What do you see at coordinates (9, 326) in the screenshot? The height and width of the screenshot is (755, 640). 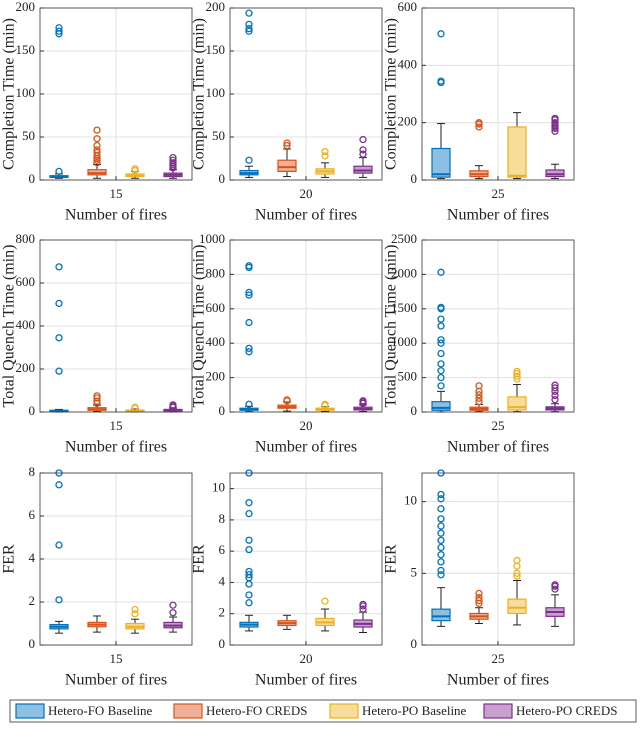 I see `y-axis-label: Total Quench Time (min)` at bounding box center [9, 326].